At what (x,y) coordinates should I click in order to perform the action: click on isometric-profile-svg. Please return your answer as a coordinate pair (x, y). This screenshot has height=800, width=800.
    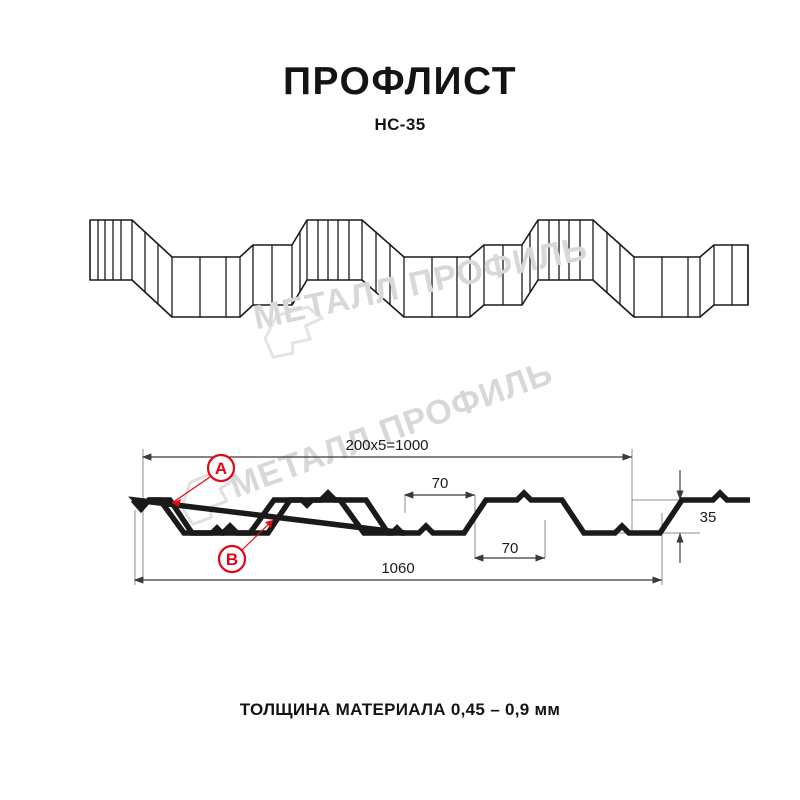
    Looking at the image, I should click on (419, 268).